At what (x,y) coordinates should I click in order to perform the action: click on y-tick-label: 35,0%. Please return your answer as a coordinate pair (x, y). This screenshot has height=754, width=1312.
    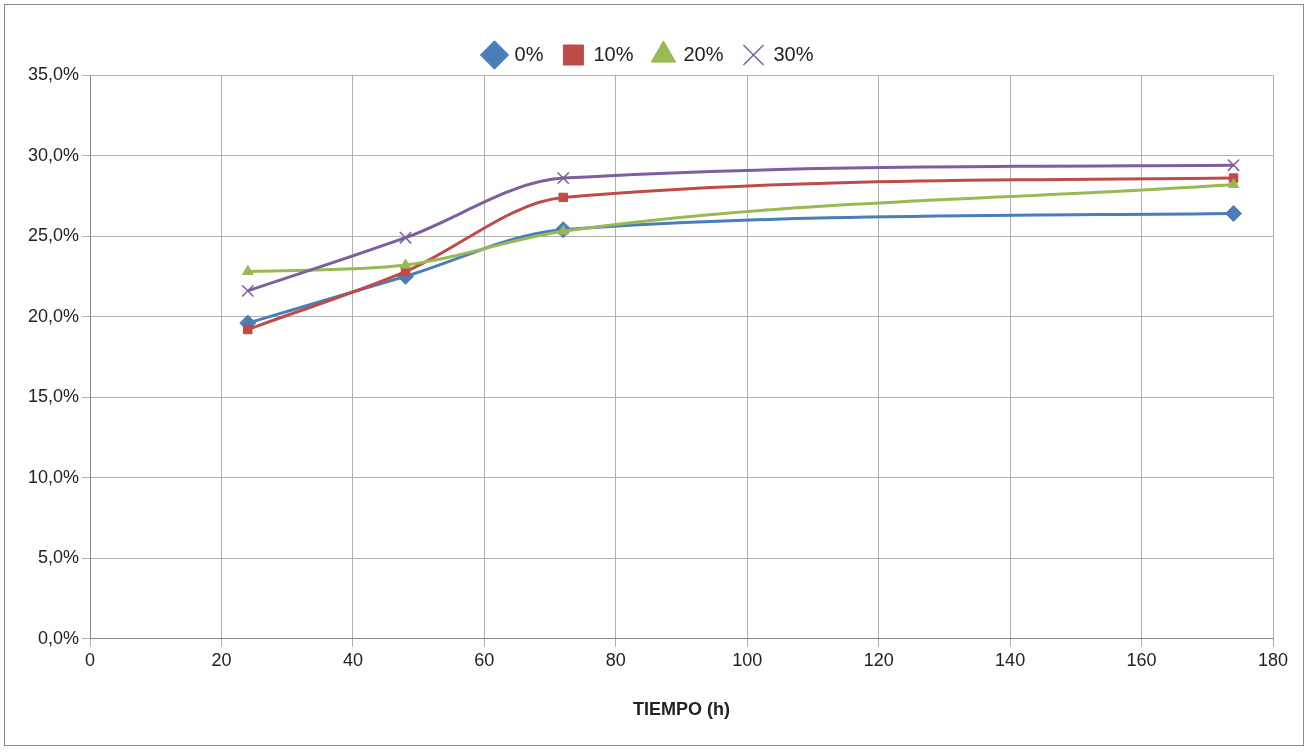
    Looking at the image, I should click on (53, 73).